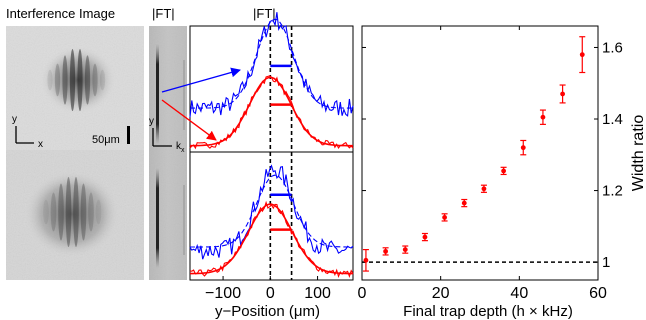  Describe the element at coordinates (612, 119) in the screenshot. I see `scatter-ytick-label: 1.4` at that location.